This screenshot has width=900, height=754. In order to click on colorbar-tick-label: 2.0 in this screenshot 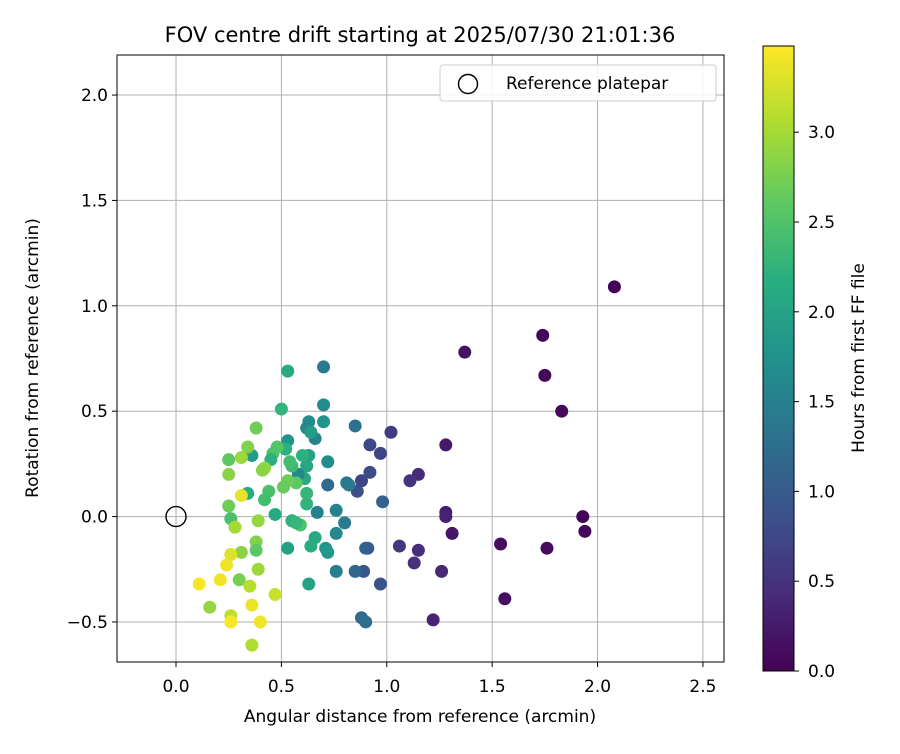, I will do `click(821, 313)`.